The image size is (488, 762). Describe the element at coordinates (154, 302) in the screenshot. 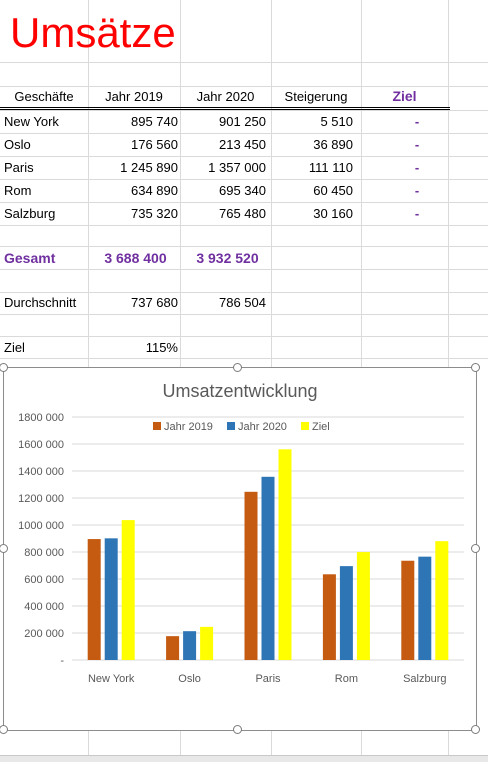

I see `average-2019: 737 680` at that location.